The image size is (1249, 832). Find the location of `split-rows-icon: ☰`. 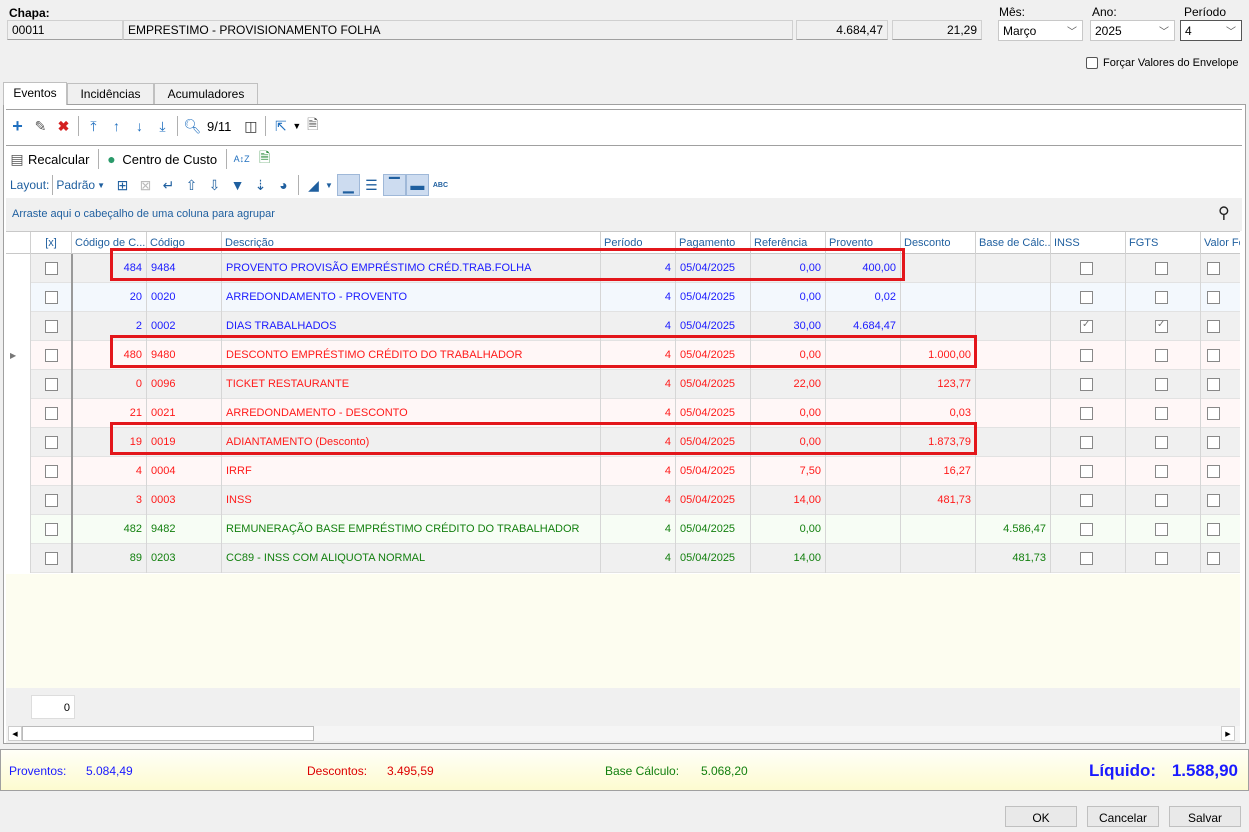

split-rows-icon: ☰ is located at coordinates (371, 184).